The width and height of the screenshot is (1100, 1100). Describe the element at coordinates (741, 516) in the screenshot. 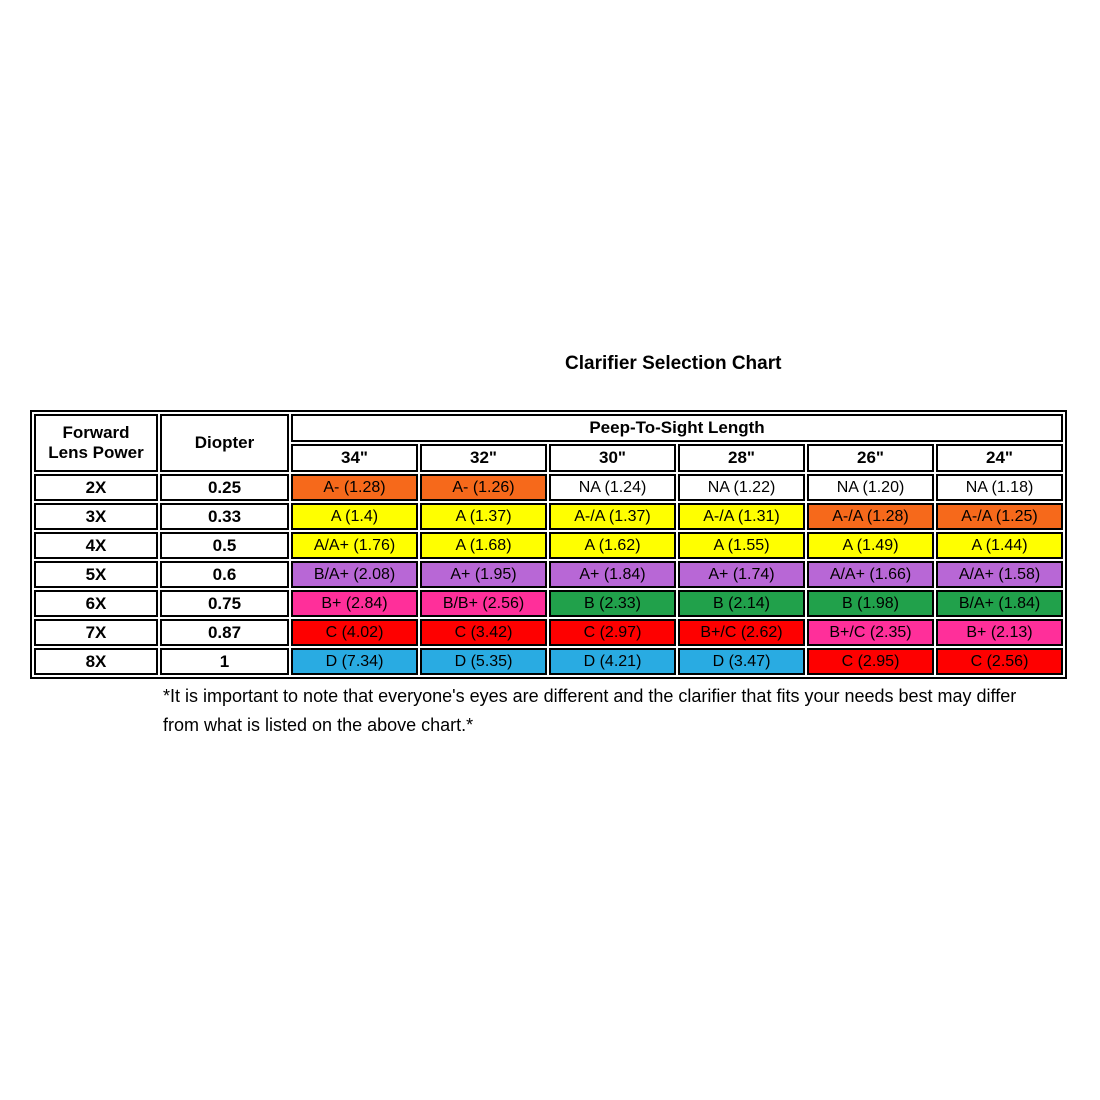

I see `clarifier-cell: A-/A (1.31)` at that location.